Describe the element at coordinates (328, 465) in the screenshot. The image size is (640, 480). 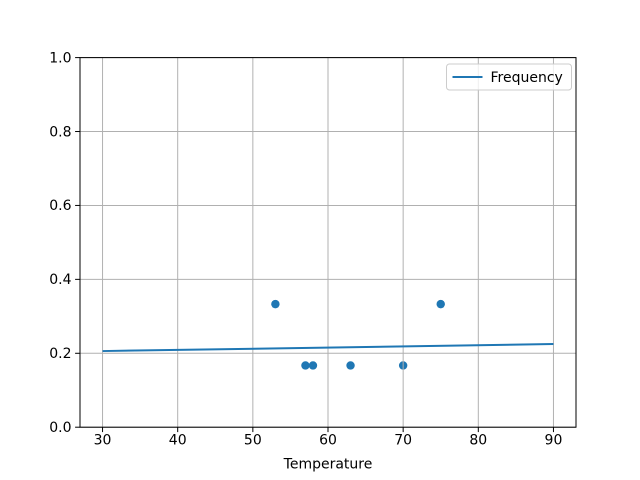
I see `x-axis-label: Temperature` at that location.